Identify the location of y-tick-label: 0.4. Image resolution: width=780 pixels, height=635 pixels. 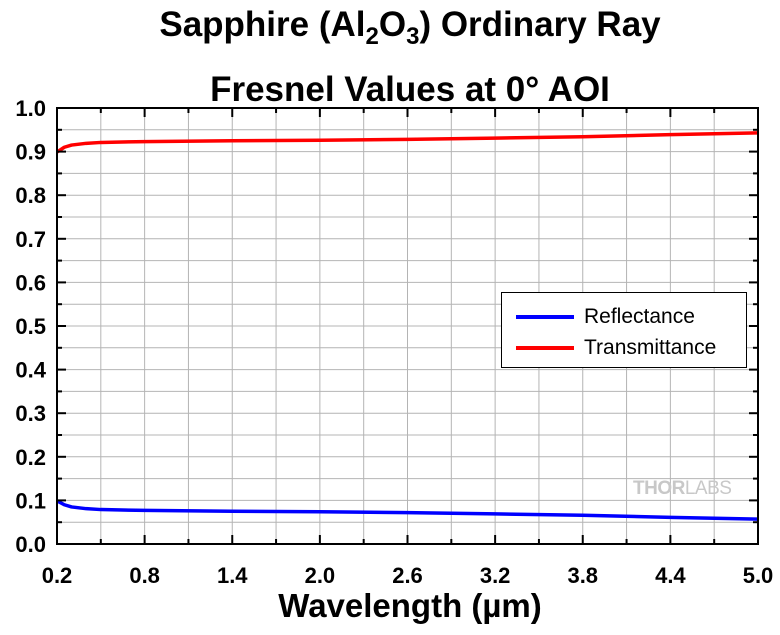
(30, 370).